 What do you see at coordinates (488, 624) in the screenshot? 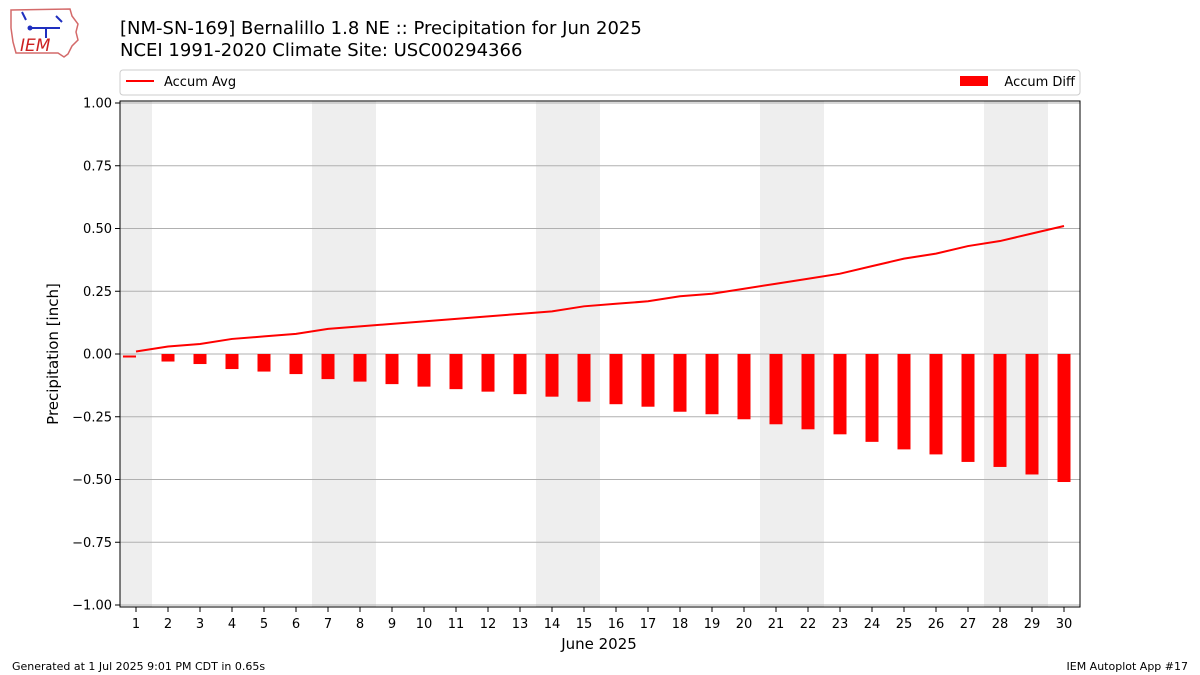
I see `x-tick-label: 12` at bounding box center [488, 624].